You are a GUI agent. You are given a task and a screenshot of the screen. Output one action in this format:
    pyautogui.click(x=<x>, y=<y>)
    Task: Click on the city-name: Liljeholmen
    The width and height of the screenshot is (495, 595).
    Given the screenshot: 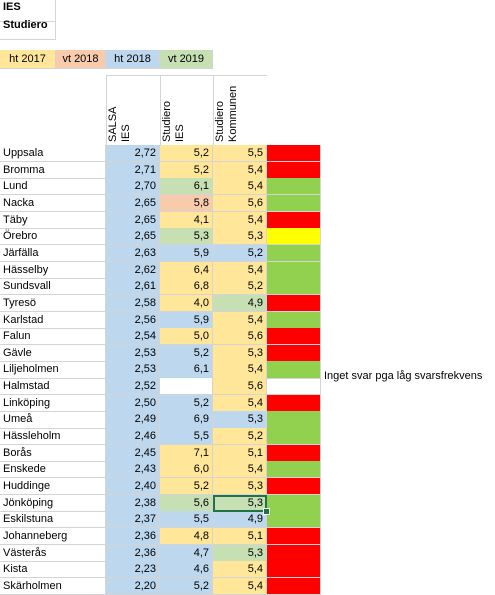 What is the action you would take?
    pyautogui.click(x=53, y=370)
    